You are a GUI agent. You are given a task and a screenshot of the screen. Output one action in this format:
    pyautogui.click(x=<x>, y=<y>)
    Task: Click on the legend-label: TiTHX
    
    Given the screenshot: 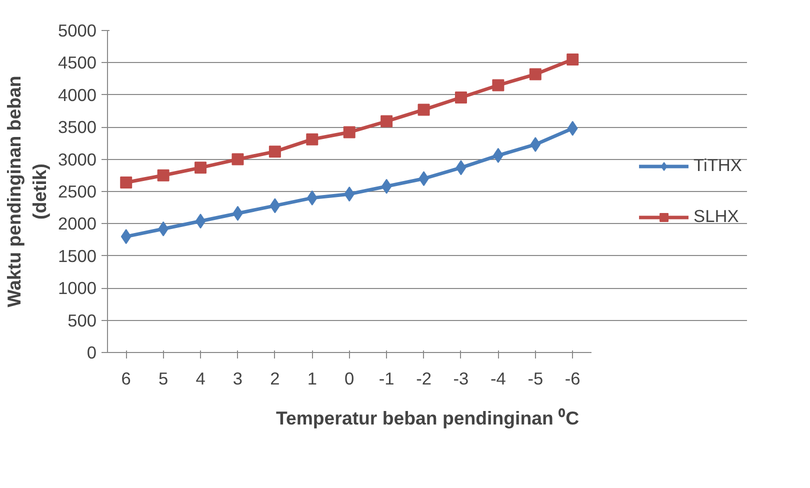 What is the action you would take?
    pyautogui.click(x=718, y=165)
    